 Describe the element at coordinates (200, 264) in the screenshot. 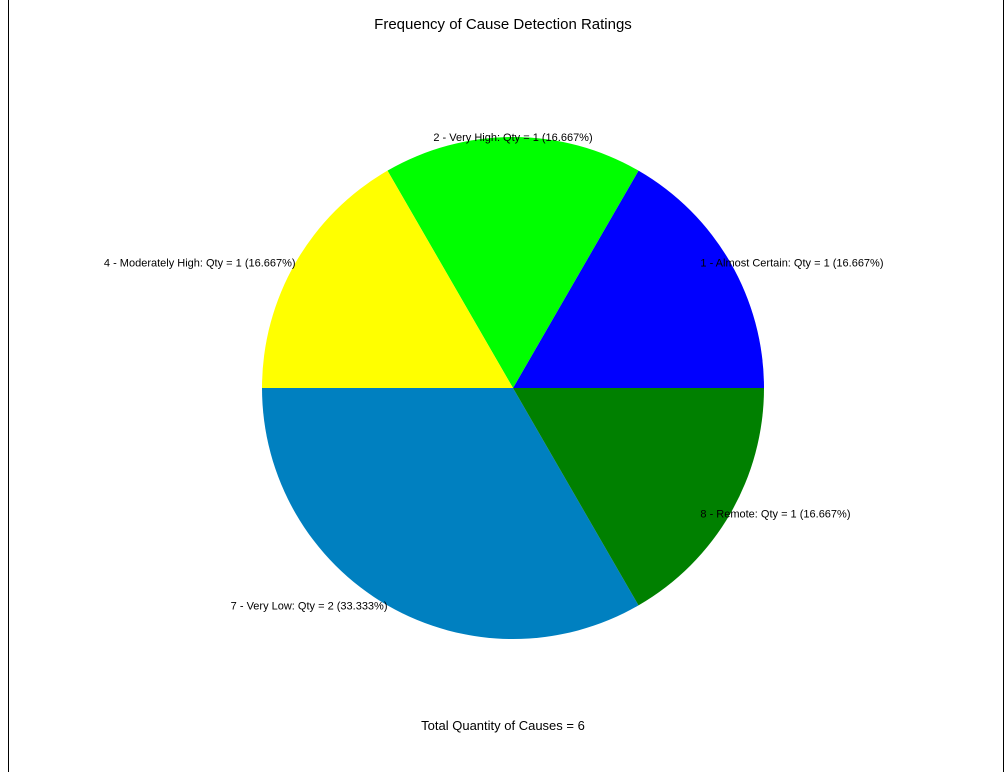

I see `slice-label: 4 - Moderately High: Qty = 1 (16.667%)` at that location.